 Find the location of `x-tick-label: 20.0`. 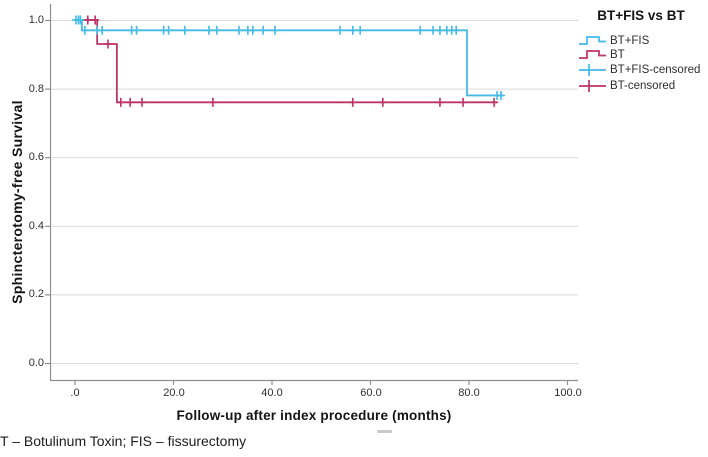

x-tick-label: 20.0 is located at coordinates (174, 393).